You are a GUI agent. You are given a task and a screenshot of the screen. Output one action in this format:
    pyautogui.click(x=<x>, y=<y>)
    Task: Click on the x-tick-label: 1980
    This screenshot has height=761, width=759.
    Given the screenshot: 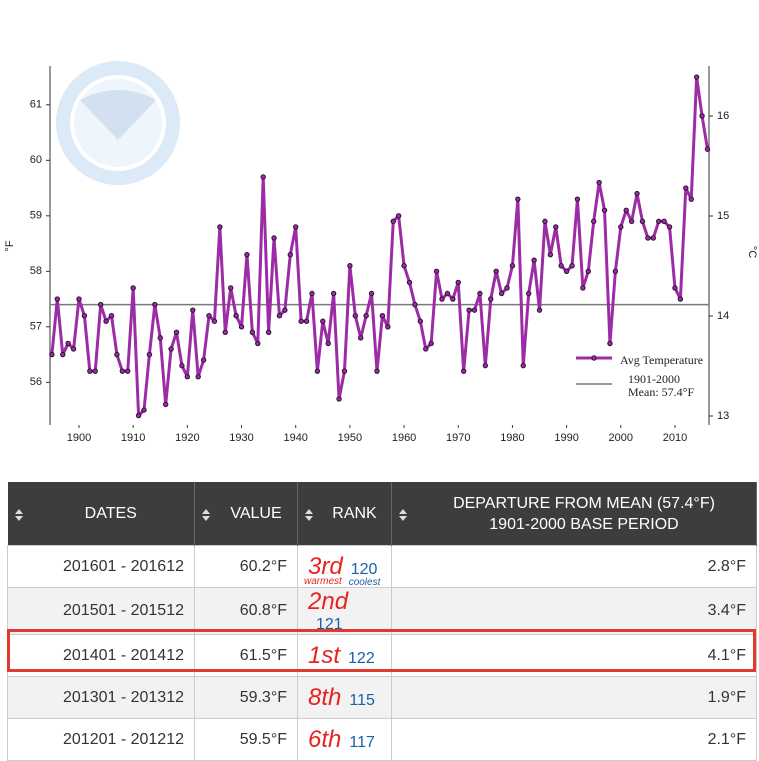 What is the action you would take?
    pyautogui.click(x=512, y=438)
    